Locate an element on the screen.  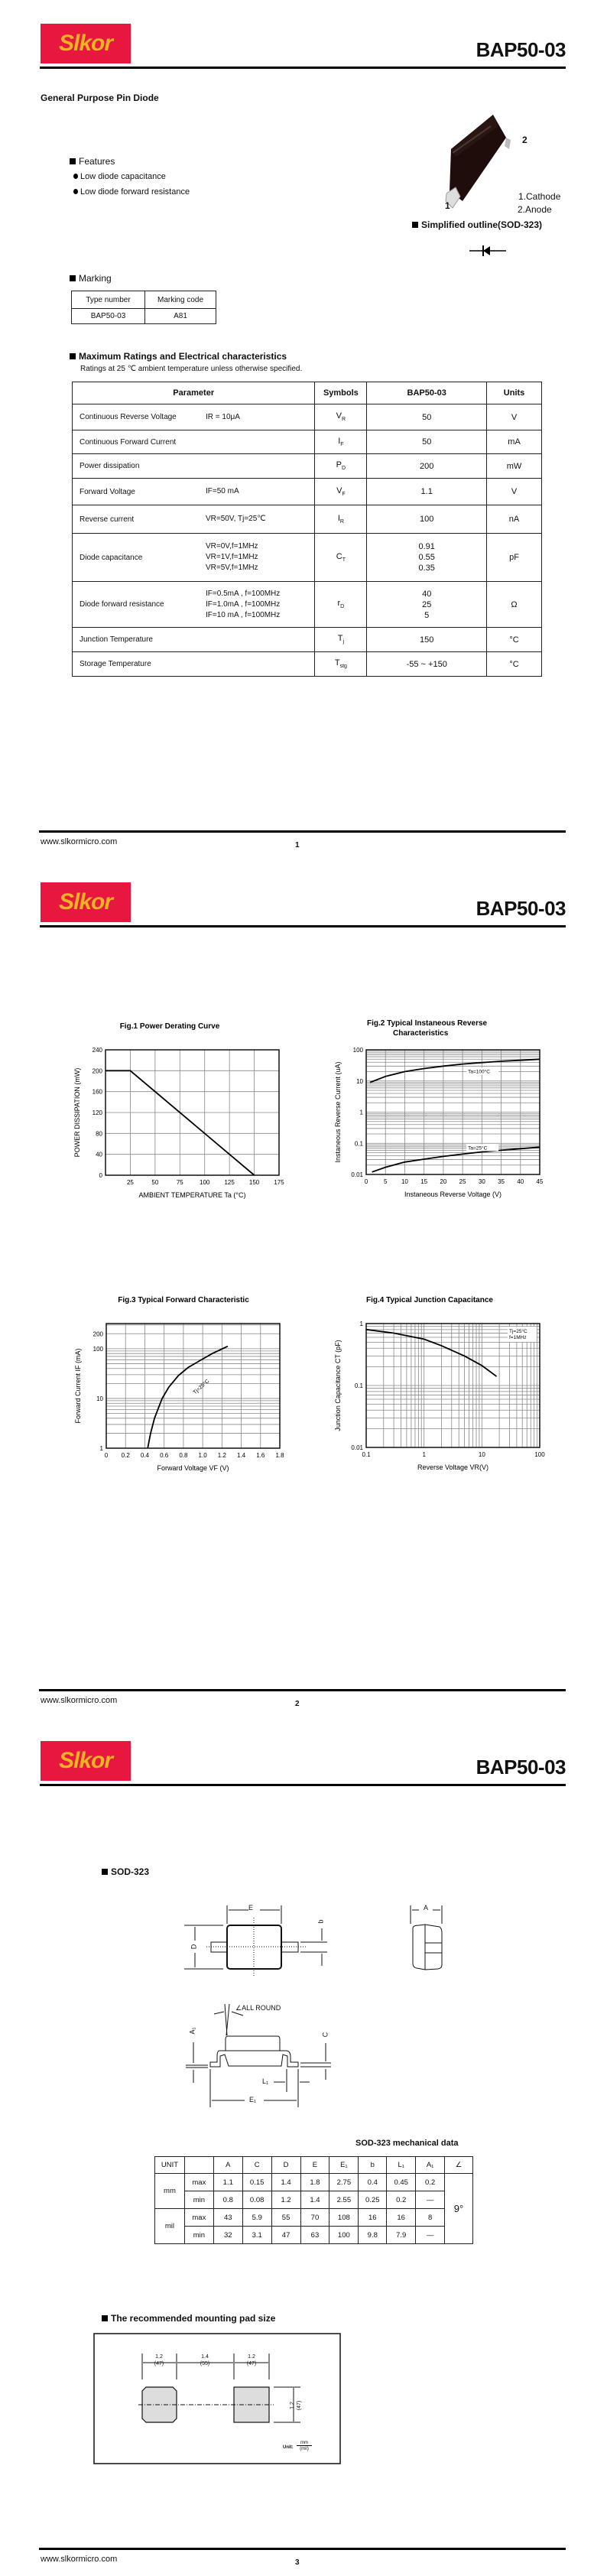
plot-frame is located at coordinates (193, 1386).